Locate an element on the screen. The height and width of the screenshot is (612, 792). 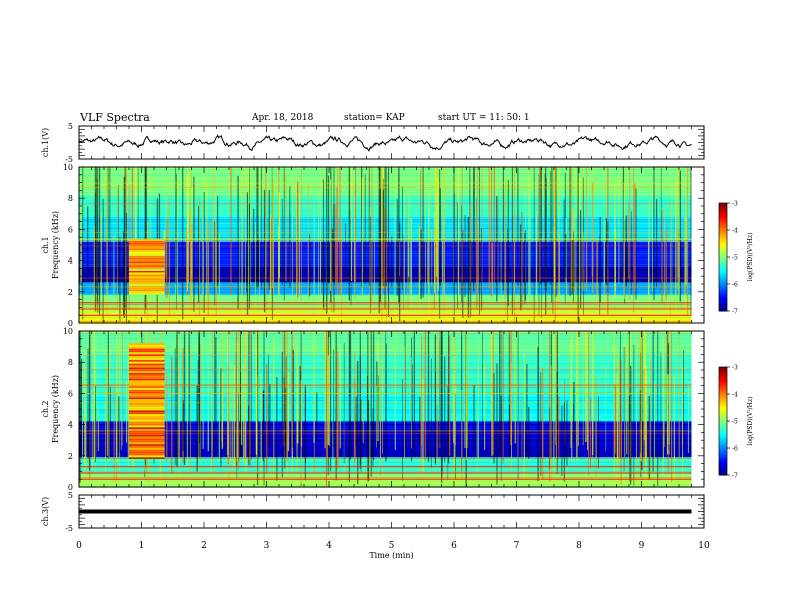
y-tick-label: 4 is located at coordinates (70, 261).